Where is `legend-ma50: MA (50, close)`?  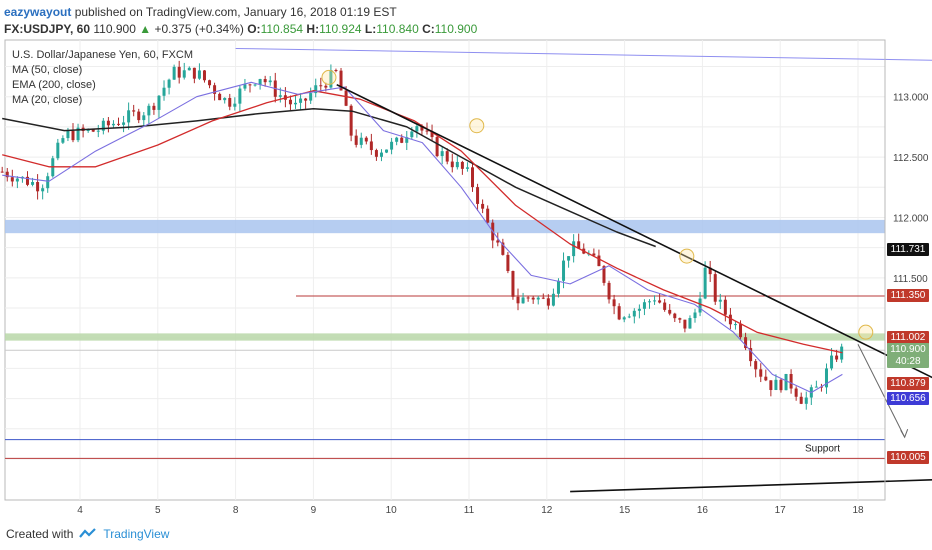 legend-ma50: MA (50, close) is located at coordinates (47, 70).